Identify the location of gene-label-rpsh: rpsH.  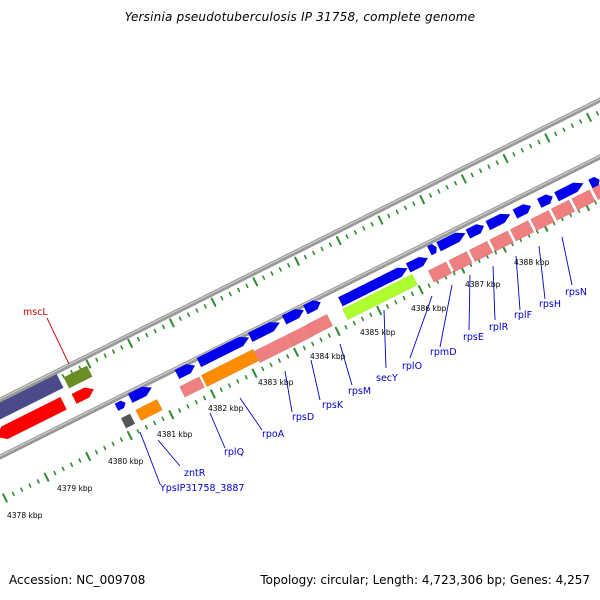
(550, 304).